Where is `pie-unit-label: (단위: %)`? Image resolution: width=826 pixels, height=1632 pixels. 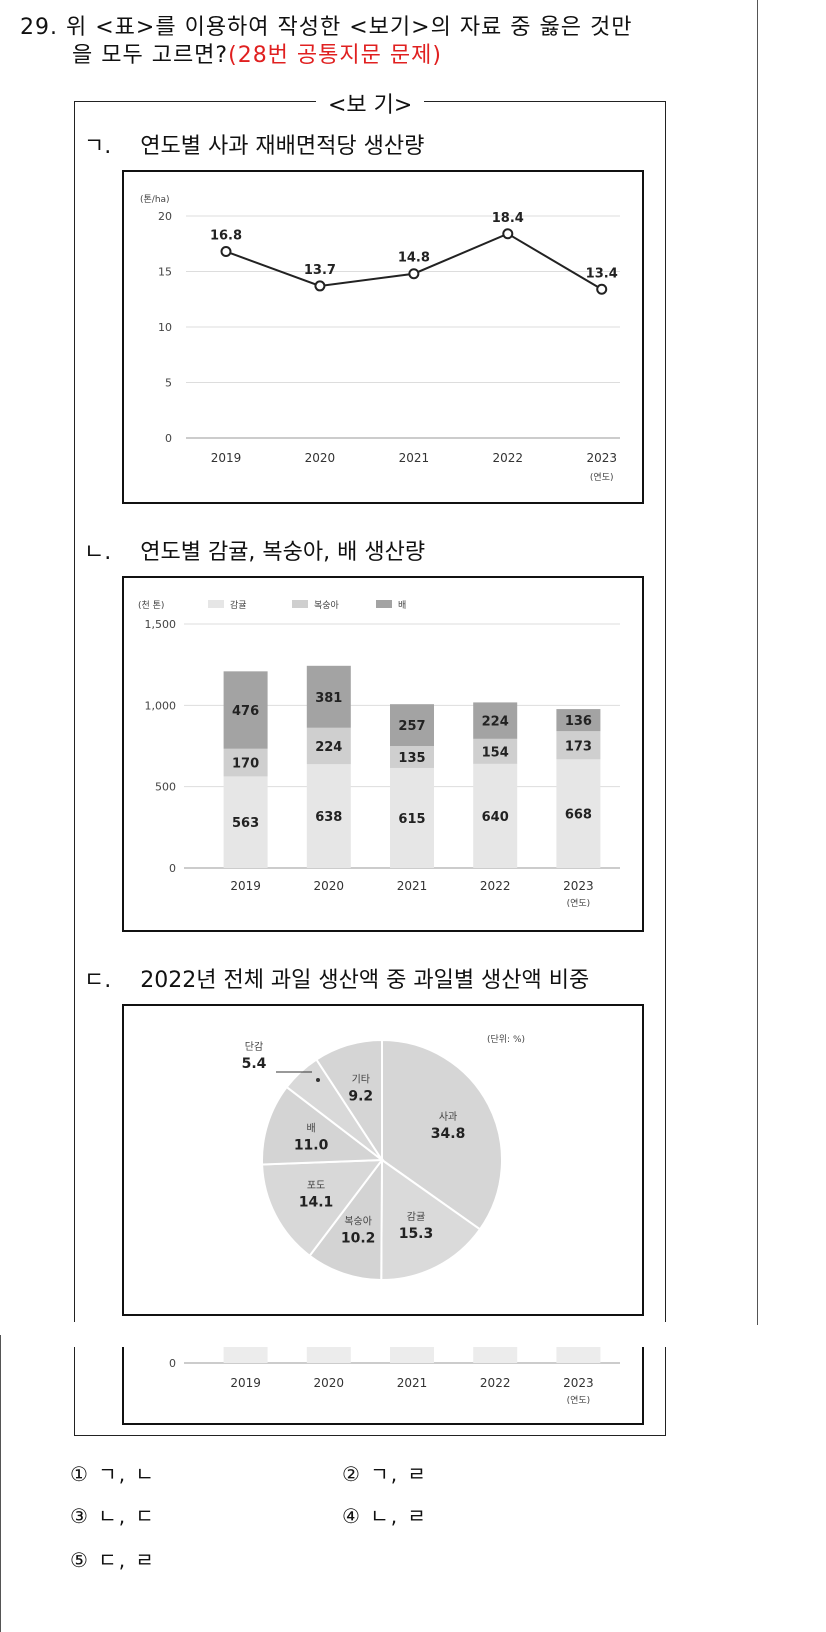
pie-unit-label: (단위: %) is located at coordinates (506, 1039).